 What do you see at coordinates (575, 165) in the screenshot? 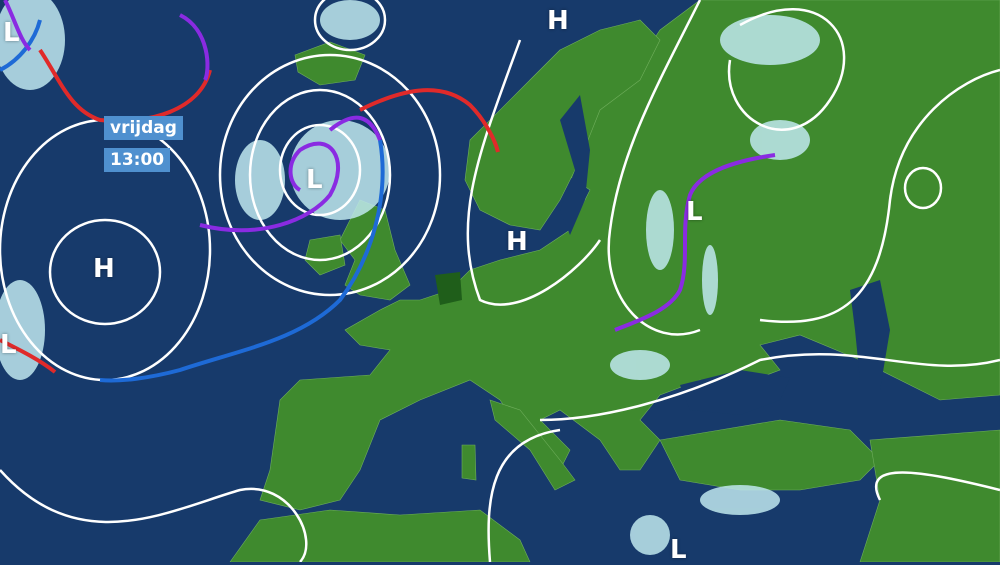
I see `baltic-sea` at bounding box center [575, 165].